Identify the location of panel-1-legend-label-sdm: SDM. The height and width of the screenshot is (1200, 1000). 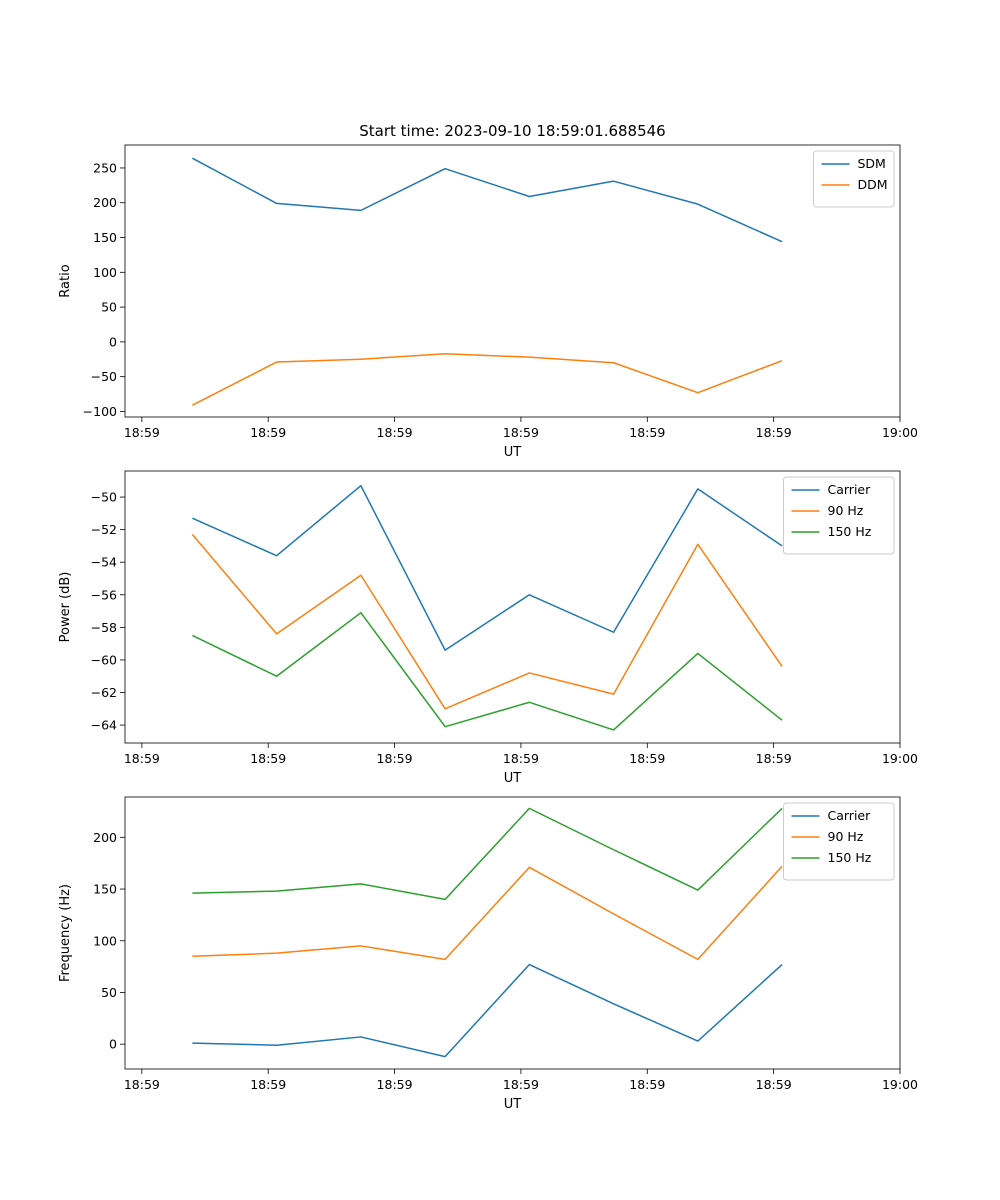
(872, 163).